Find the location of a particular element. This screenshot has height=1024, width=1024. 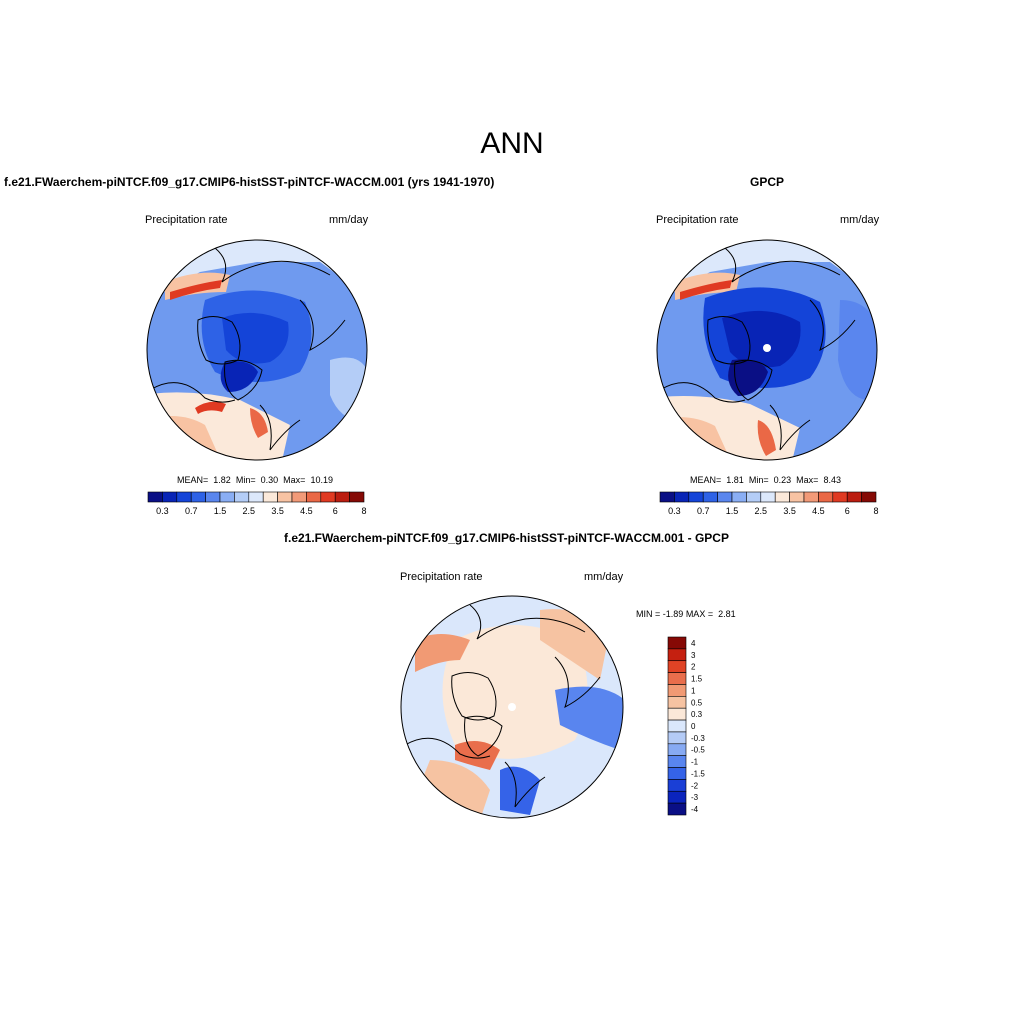

panel3-max-label: MAX = is located at coordinates (699, 614).